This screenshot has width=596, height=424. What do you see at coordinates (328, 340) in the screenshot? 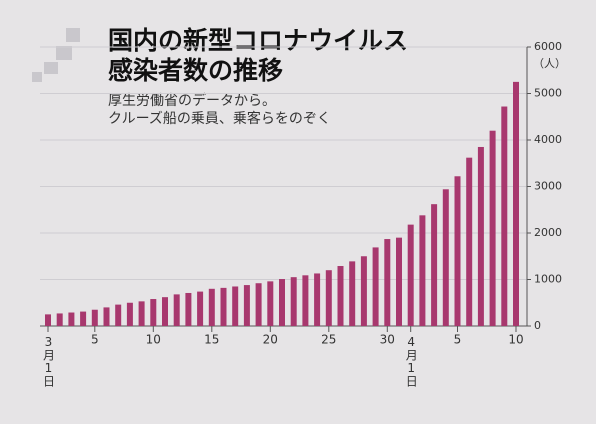
I see `x-tick-label: 25` at bounding box center [328, 340].